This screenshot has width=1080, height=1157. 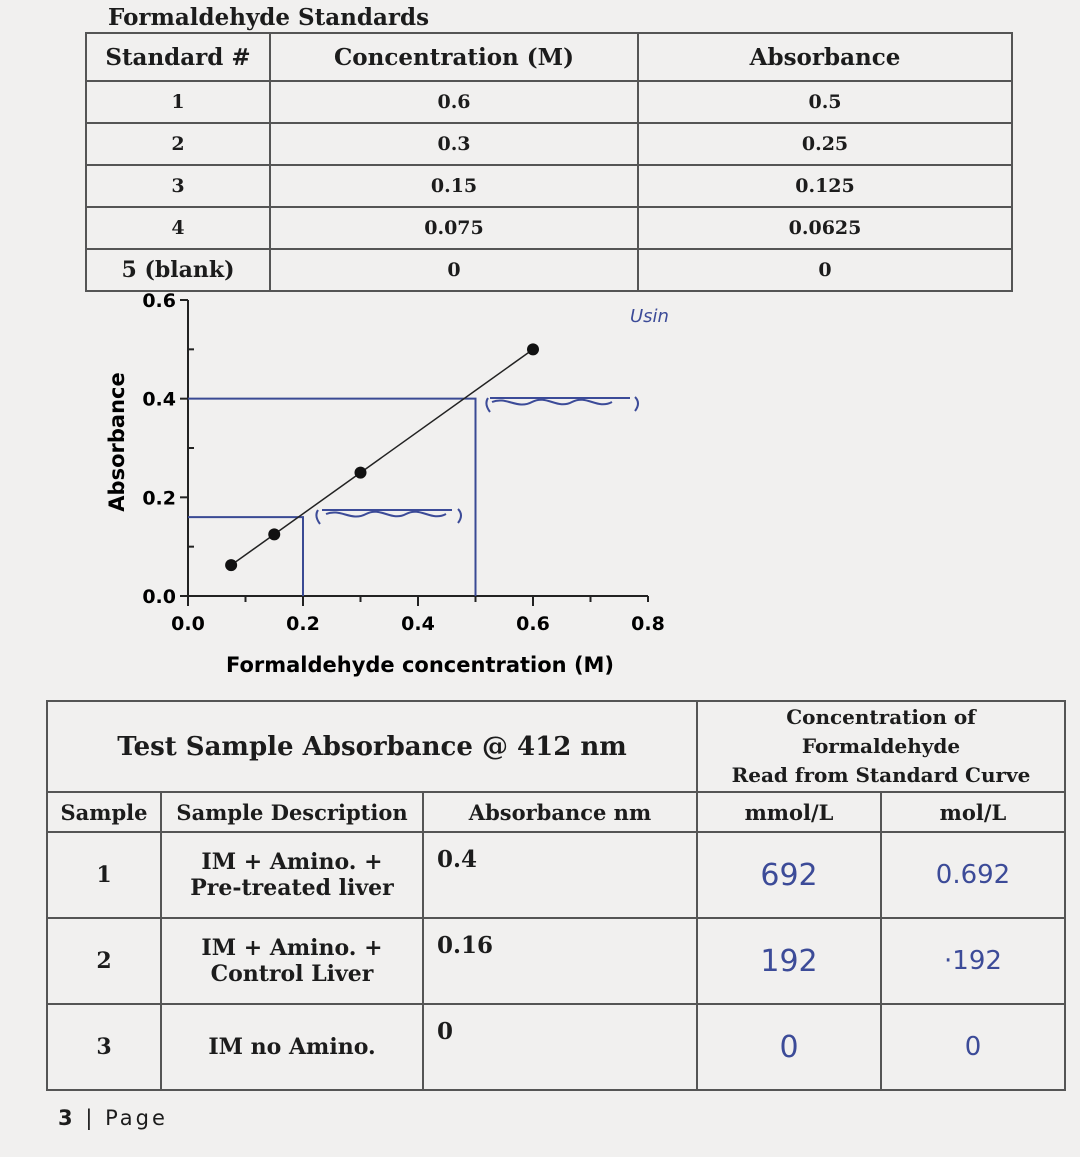 I want to click on table-row: 3 0.15 0.125, so click(x=549, y=186).